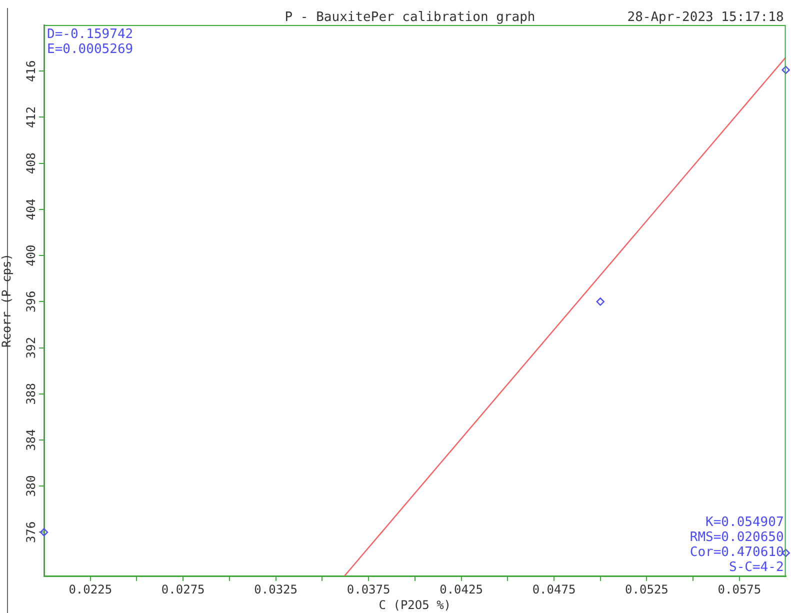  What do you see at coordinates (31, 301) in the screenshot?
I see `y-tick-label: 396` at bounding box center [31, 301].